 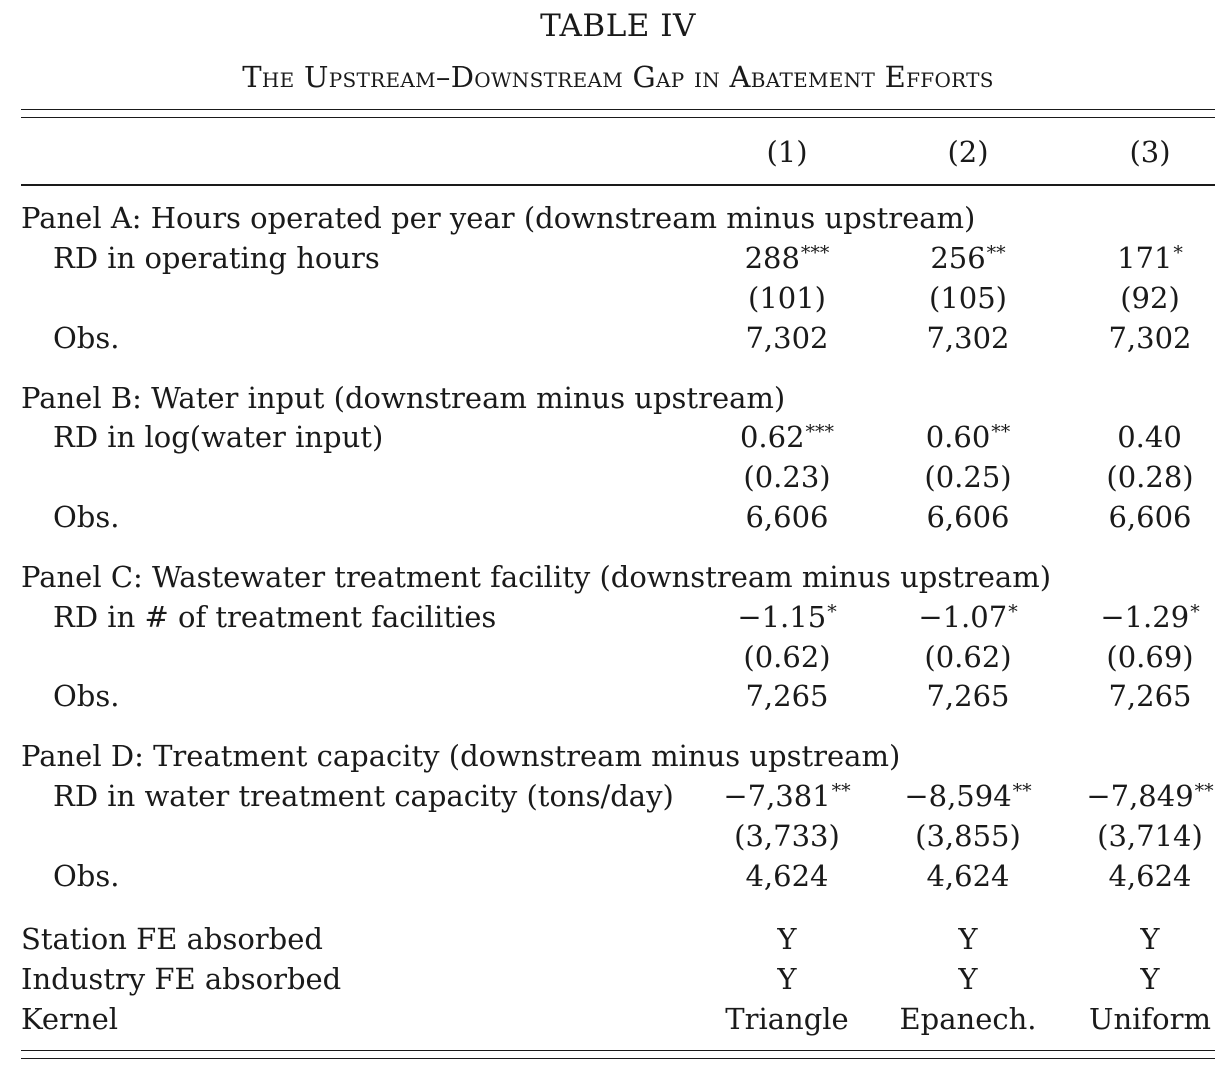 I want to click on table-row: (3,733) (3,855) (3,714), so click(x=615, y=839).